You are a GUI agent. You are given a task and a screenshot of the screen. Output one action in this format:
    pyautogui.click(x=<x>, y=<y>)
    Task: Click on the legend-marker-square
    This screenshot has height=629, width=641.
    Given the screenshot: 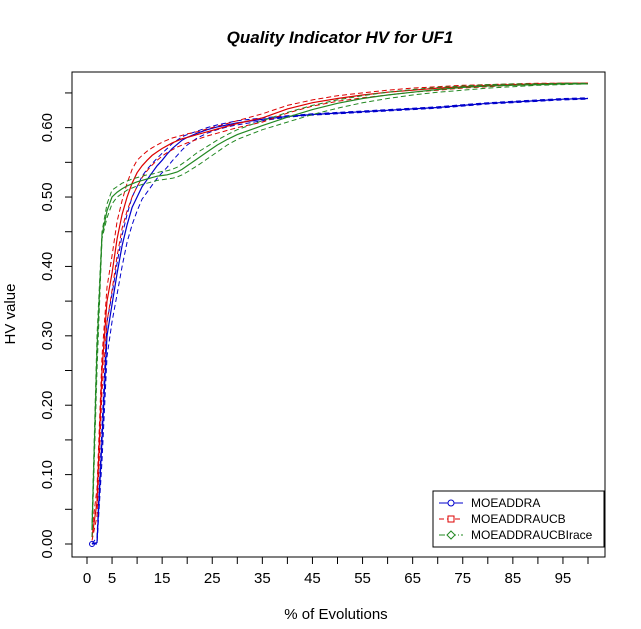 What is the action you would take?
    pyautogui.click(x=451, y=519)
    